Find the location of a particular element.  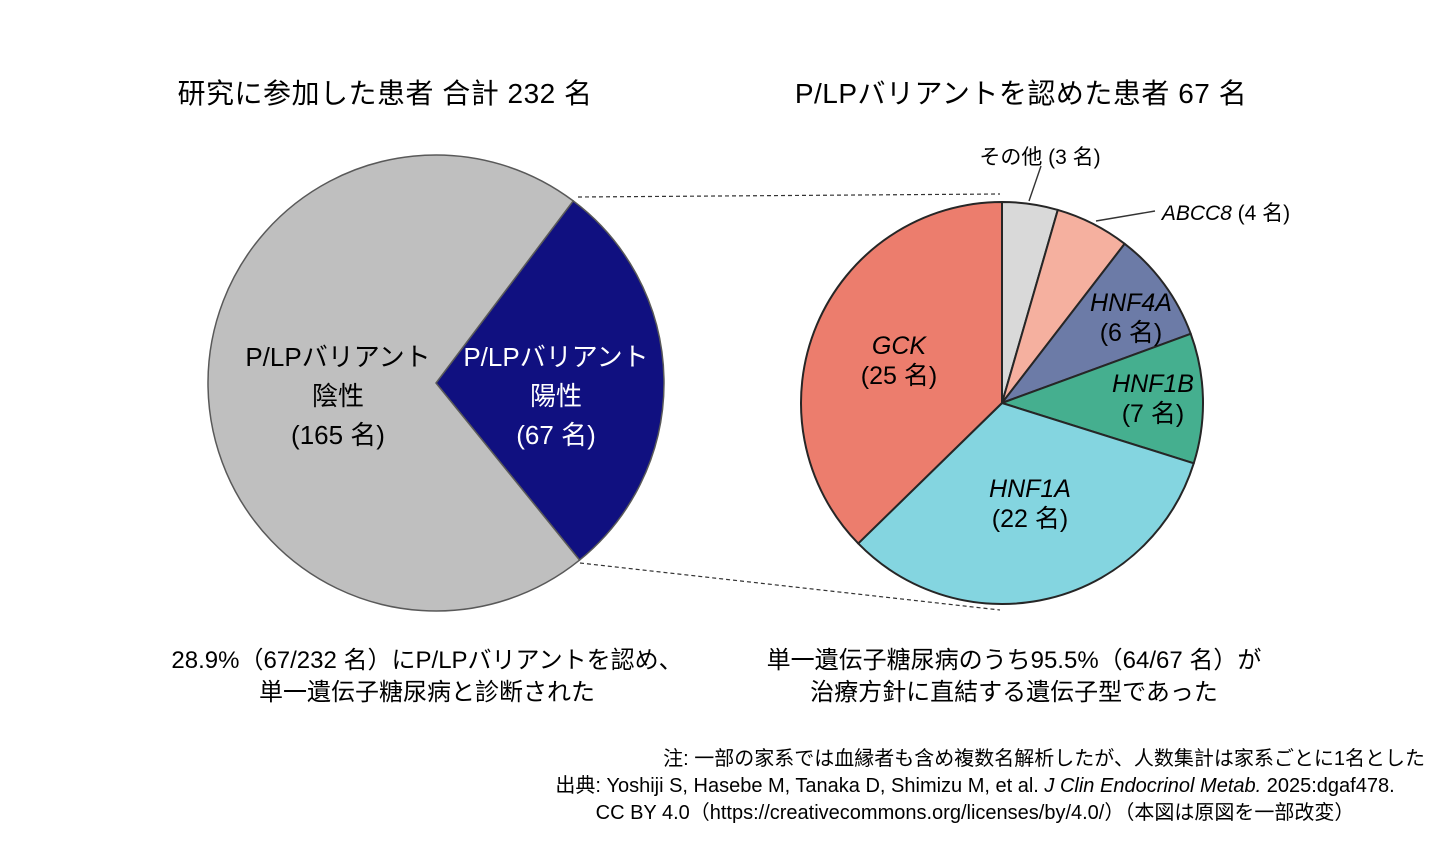

gck-label: GCK (25 名) is located at coordinates (899, 361).